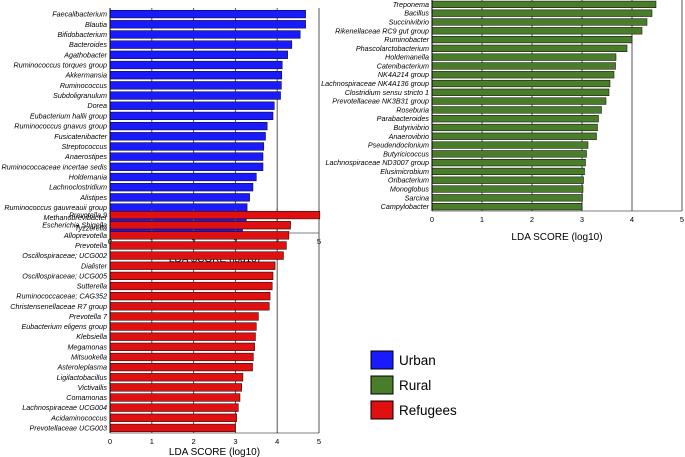 Image resolution: width=685 pixels, height=457 pixels. Describe the element at coordinates (682, 219) in the screenshot. I see `x-tick-label: 5` at that location.